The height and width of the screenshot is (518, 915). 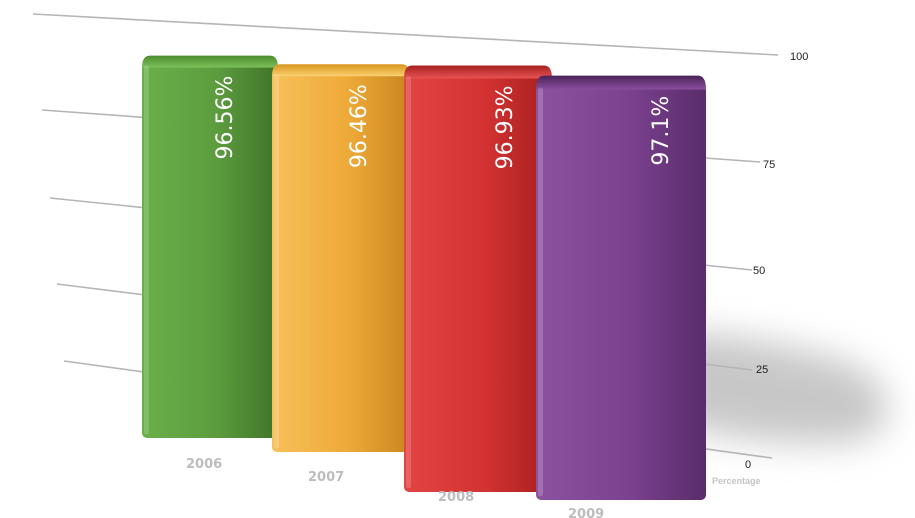 I want to click on bar-2008: 96.93%, so click(x=478, y=279).